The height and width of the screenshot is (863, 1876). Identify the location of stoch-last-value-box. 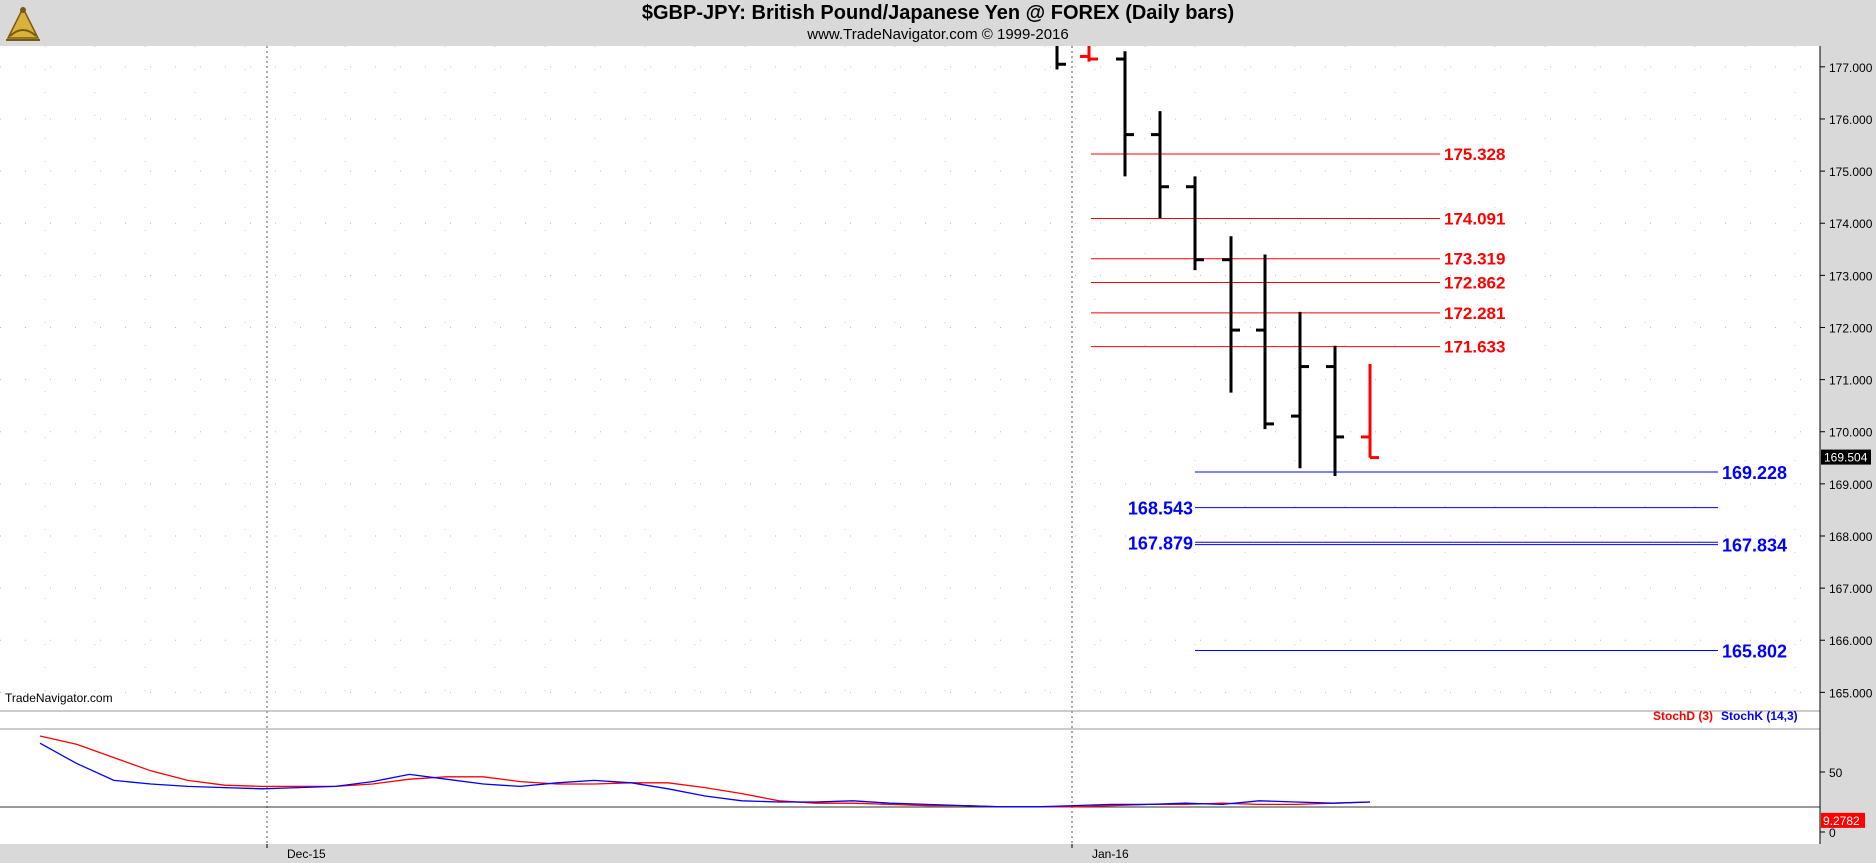
(1843, 820).